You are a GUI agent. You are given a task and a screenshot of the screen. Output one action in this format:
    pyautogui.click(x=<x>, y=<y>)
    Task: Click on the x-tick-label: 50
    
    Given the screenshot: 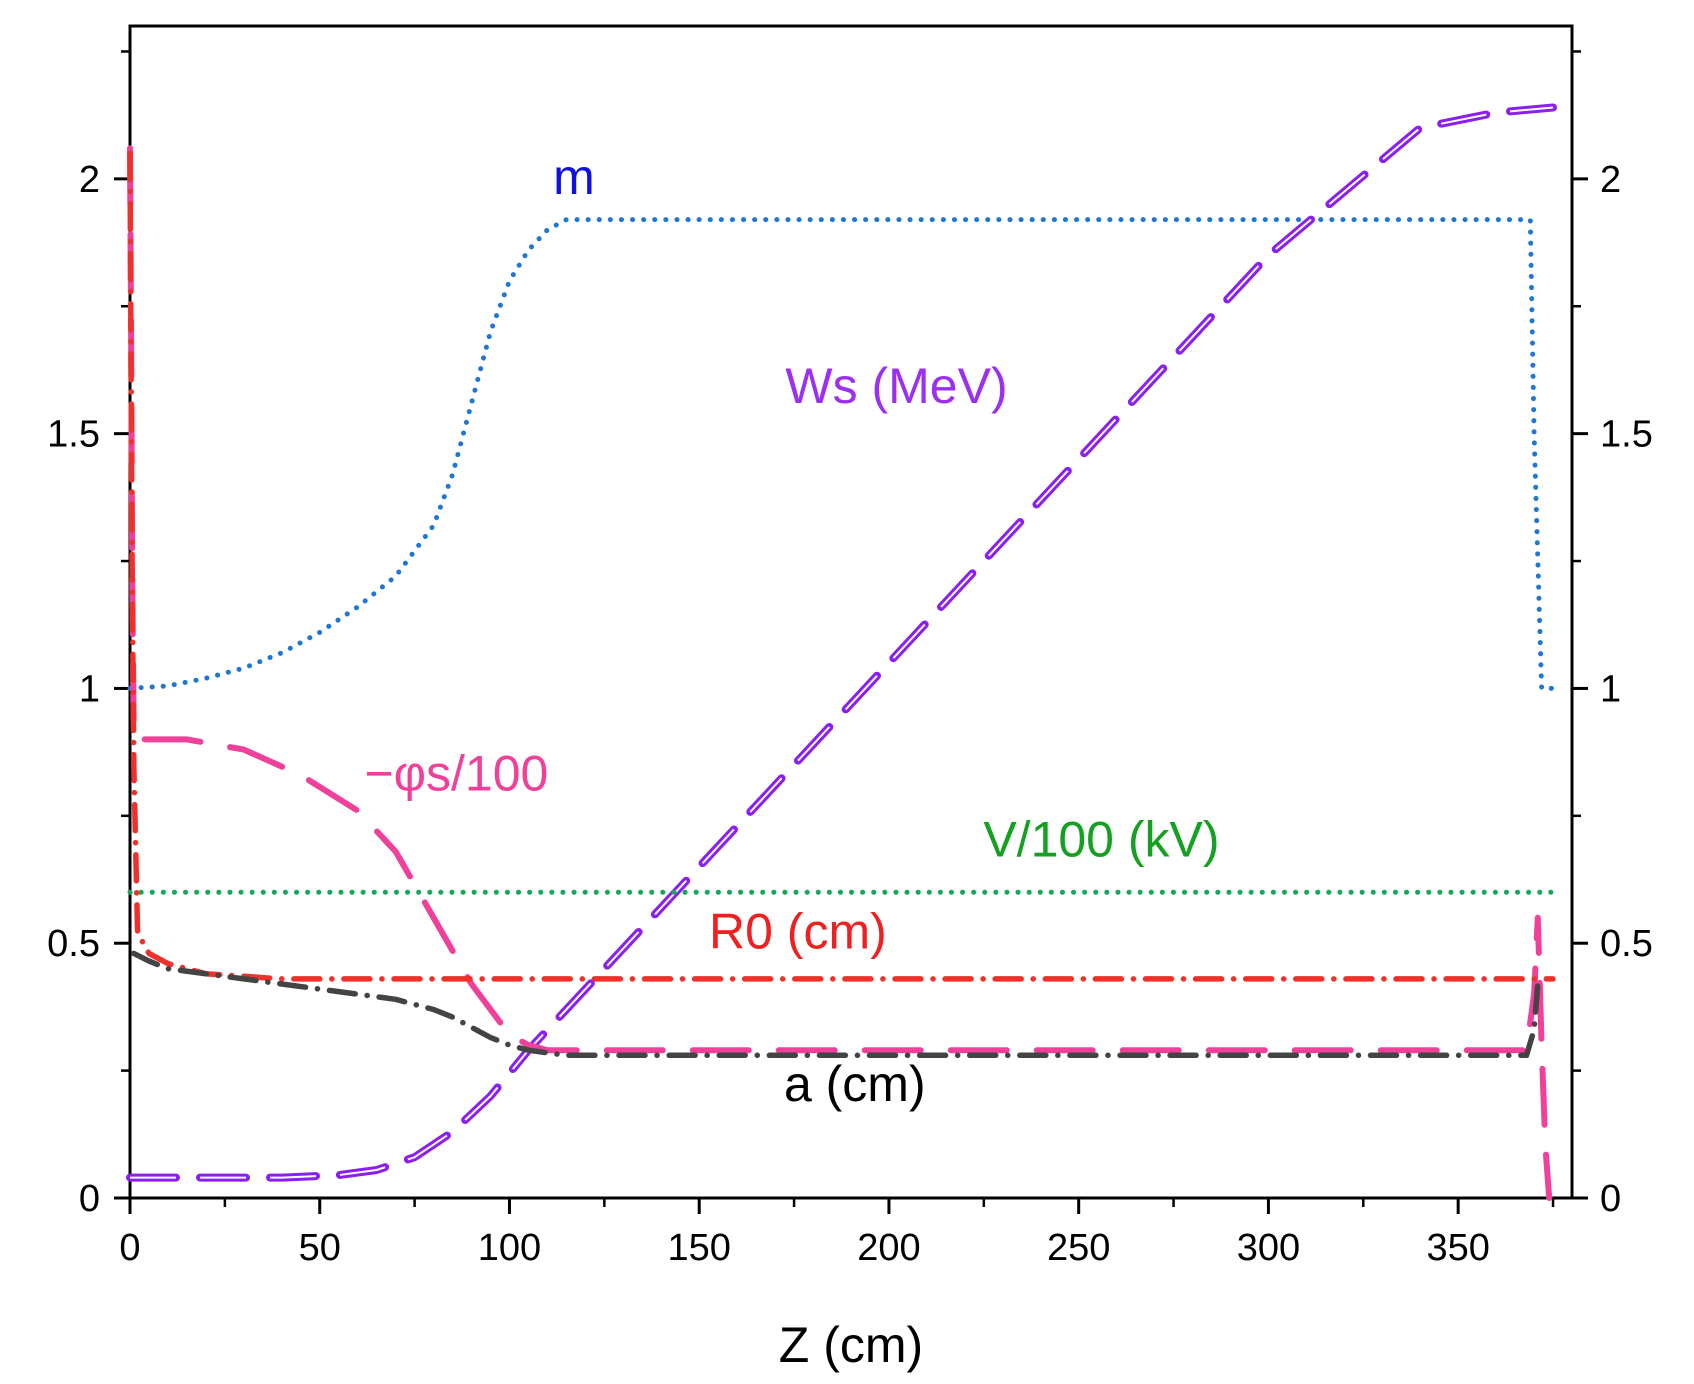 What is the action you would take?
    pyautogui.click(x=320, y=1248)
    